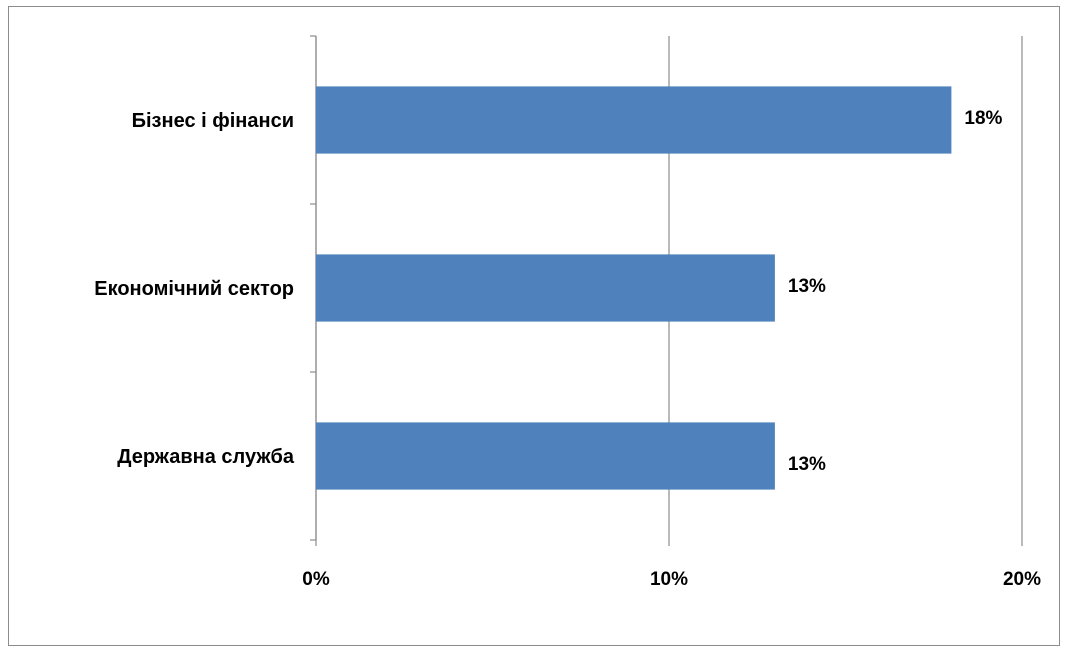  What do you see at coordinates (213, 121) in the screenshot?
I see `category-label: Бізнес і фінанси` at bounding box center [213, 121].